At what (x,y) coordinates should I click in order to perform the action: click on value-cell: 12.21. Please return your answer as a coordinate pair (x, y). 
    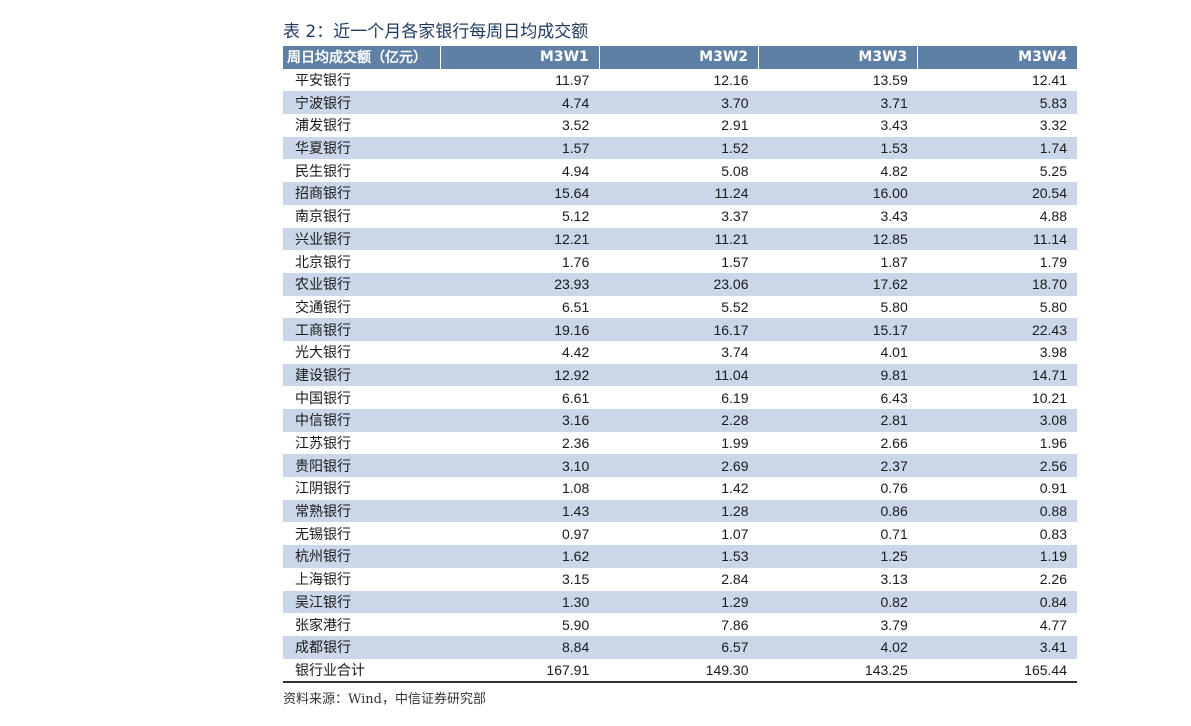
    Looking at the image, I should click on (520, 239).